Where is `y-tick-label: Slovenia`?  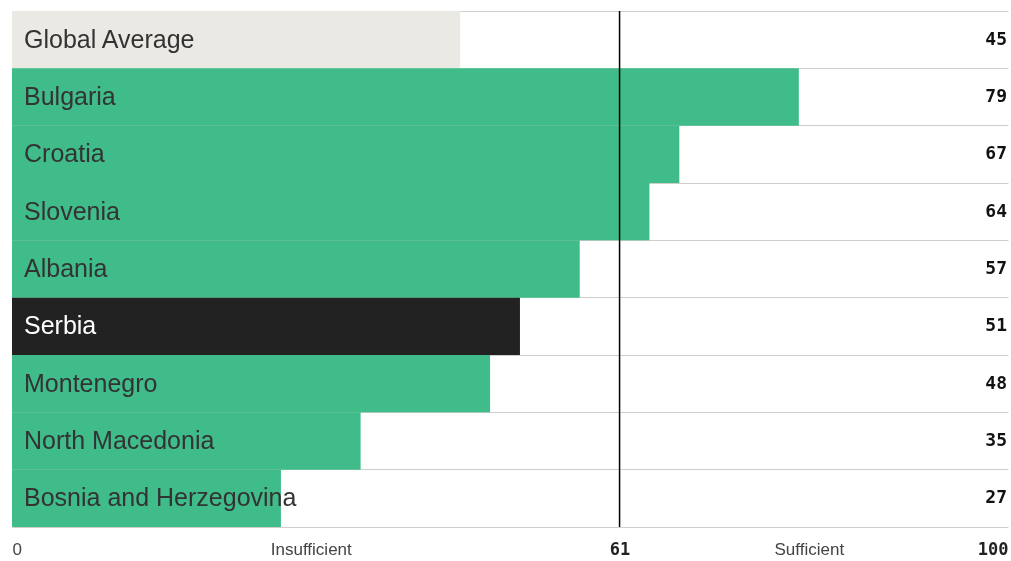
y-tick-label: Slovenia is located at coordinates (72, 210).